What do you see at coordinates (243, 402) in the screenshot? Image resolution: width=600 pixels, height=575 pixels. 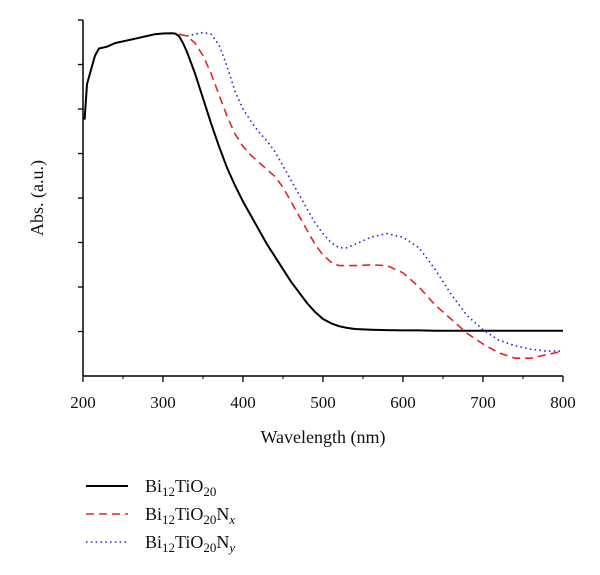 I see `x-tick-label: 400` at bounding box center [243, 402].